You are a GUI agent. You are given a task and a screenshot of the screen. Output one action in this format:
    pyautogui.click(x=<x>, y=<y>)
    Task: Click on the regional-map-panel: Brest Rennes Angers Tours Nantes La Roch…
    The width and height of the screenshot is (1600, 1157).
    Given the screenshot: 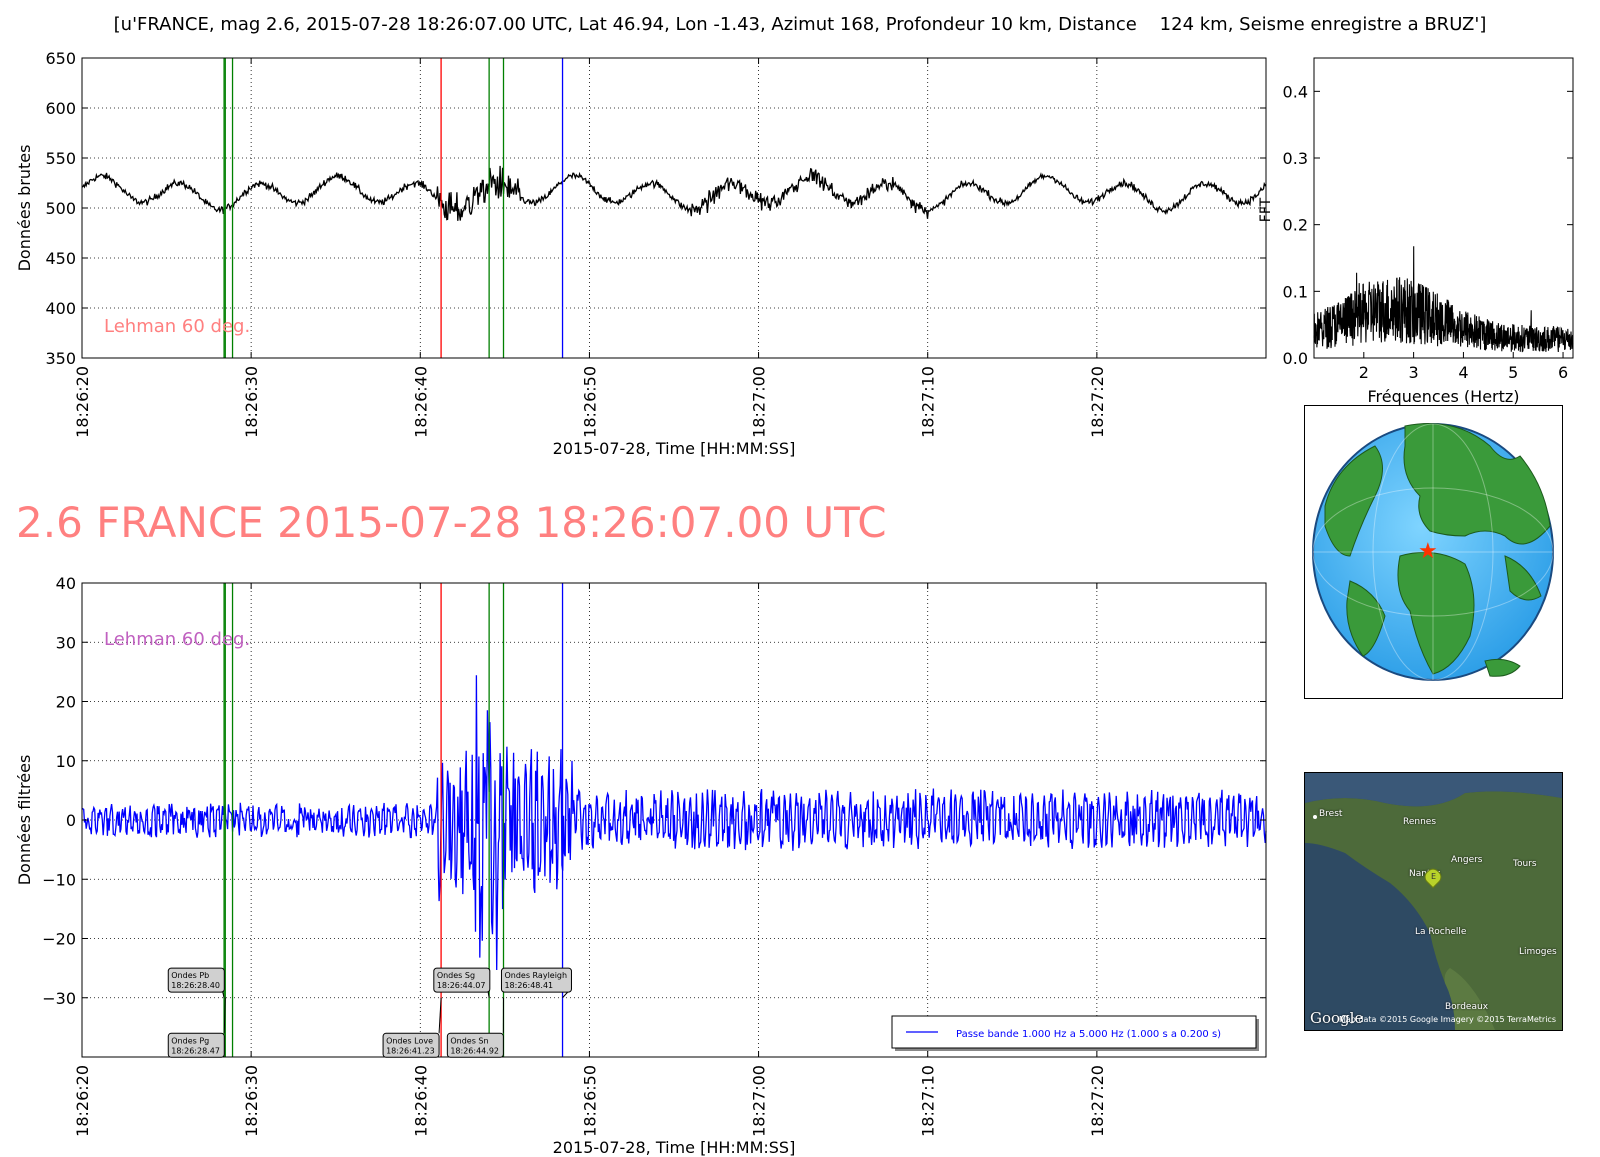 What is the action you would take?
    pyautogui.click(x=1433, y=901)
    